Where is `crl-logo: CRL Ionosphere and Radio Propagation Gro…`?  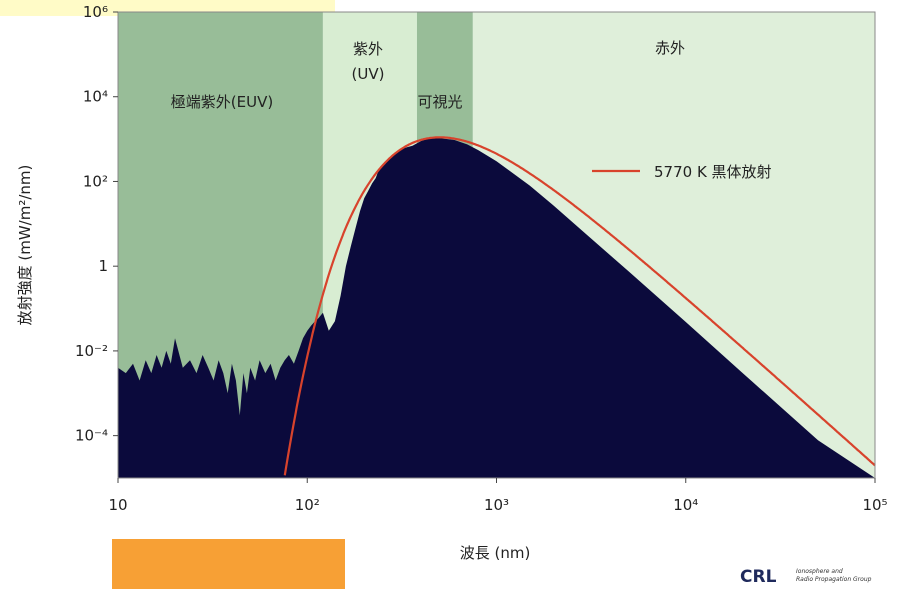 crl-logo: CRL Ionosphere and Radio Propagation Gro… is located at coordinates (806, 577).